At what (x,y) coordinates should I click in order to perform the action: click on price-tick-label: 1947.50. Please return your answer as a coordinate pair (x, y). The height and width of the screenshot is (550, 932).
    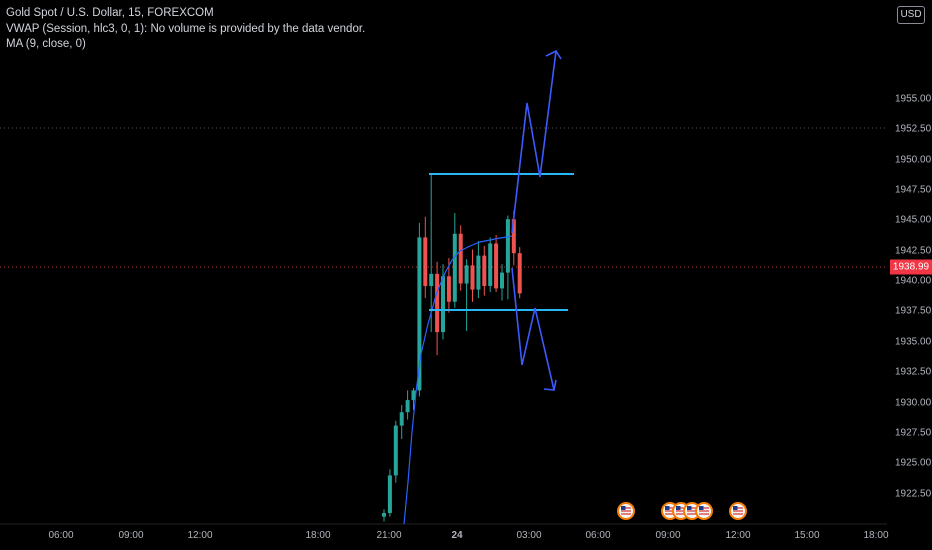
    Looking at the image, I should click on (913, 190).